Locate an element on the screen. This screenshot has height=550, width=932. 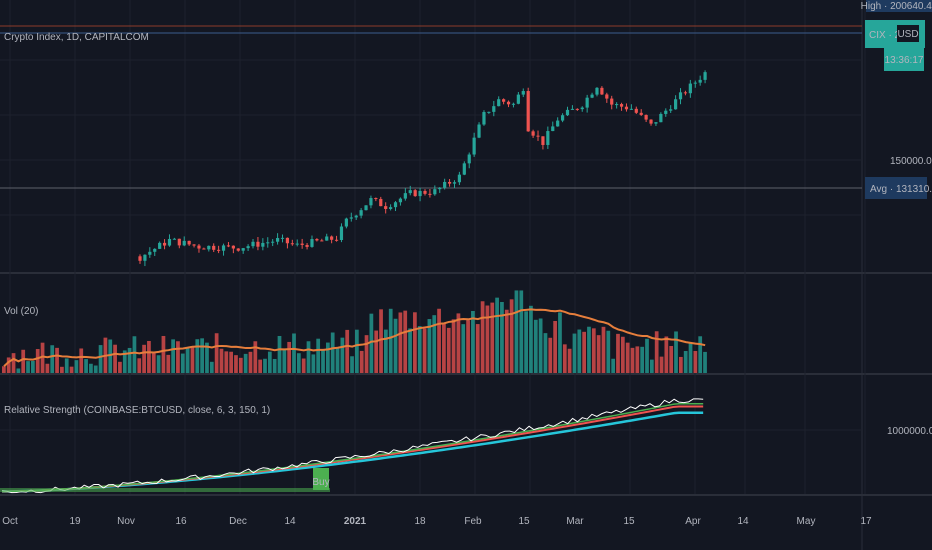
volume-pane-title: Vol (20) is located at coordinates (21, 311).